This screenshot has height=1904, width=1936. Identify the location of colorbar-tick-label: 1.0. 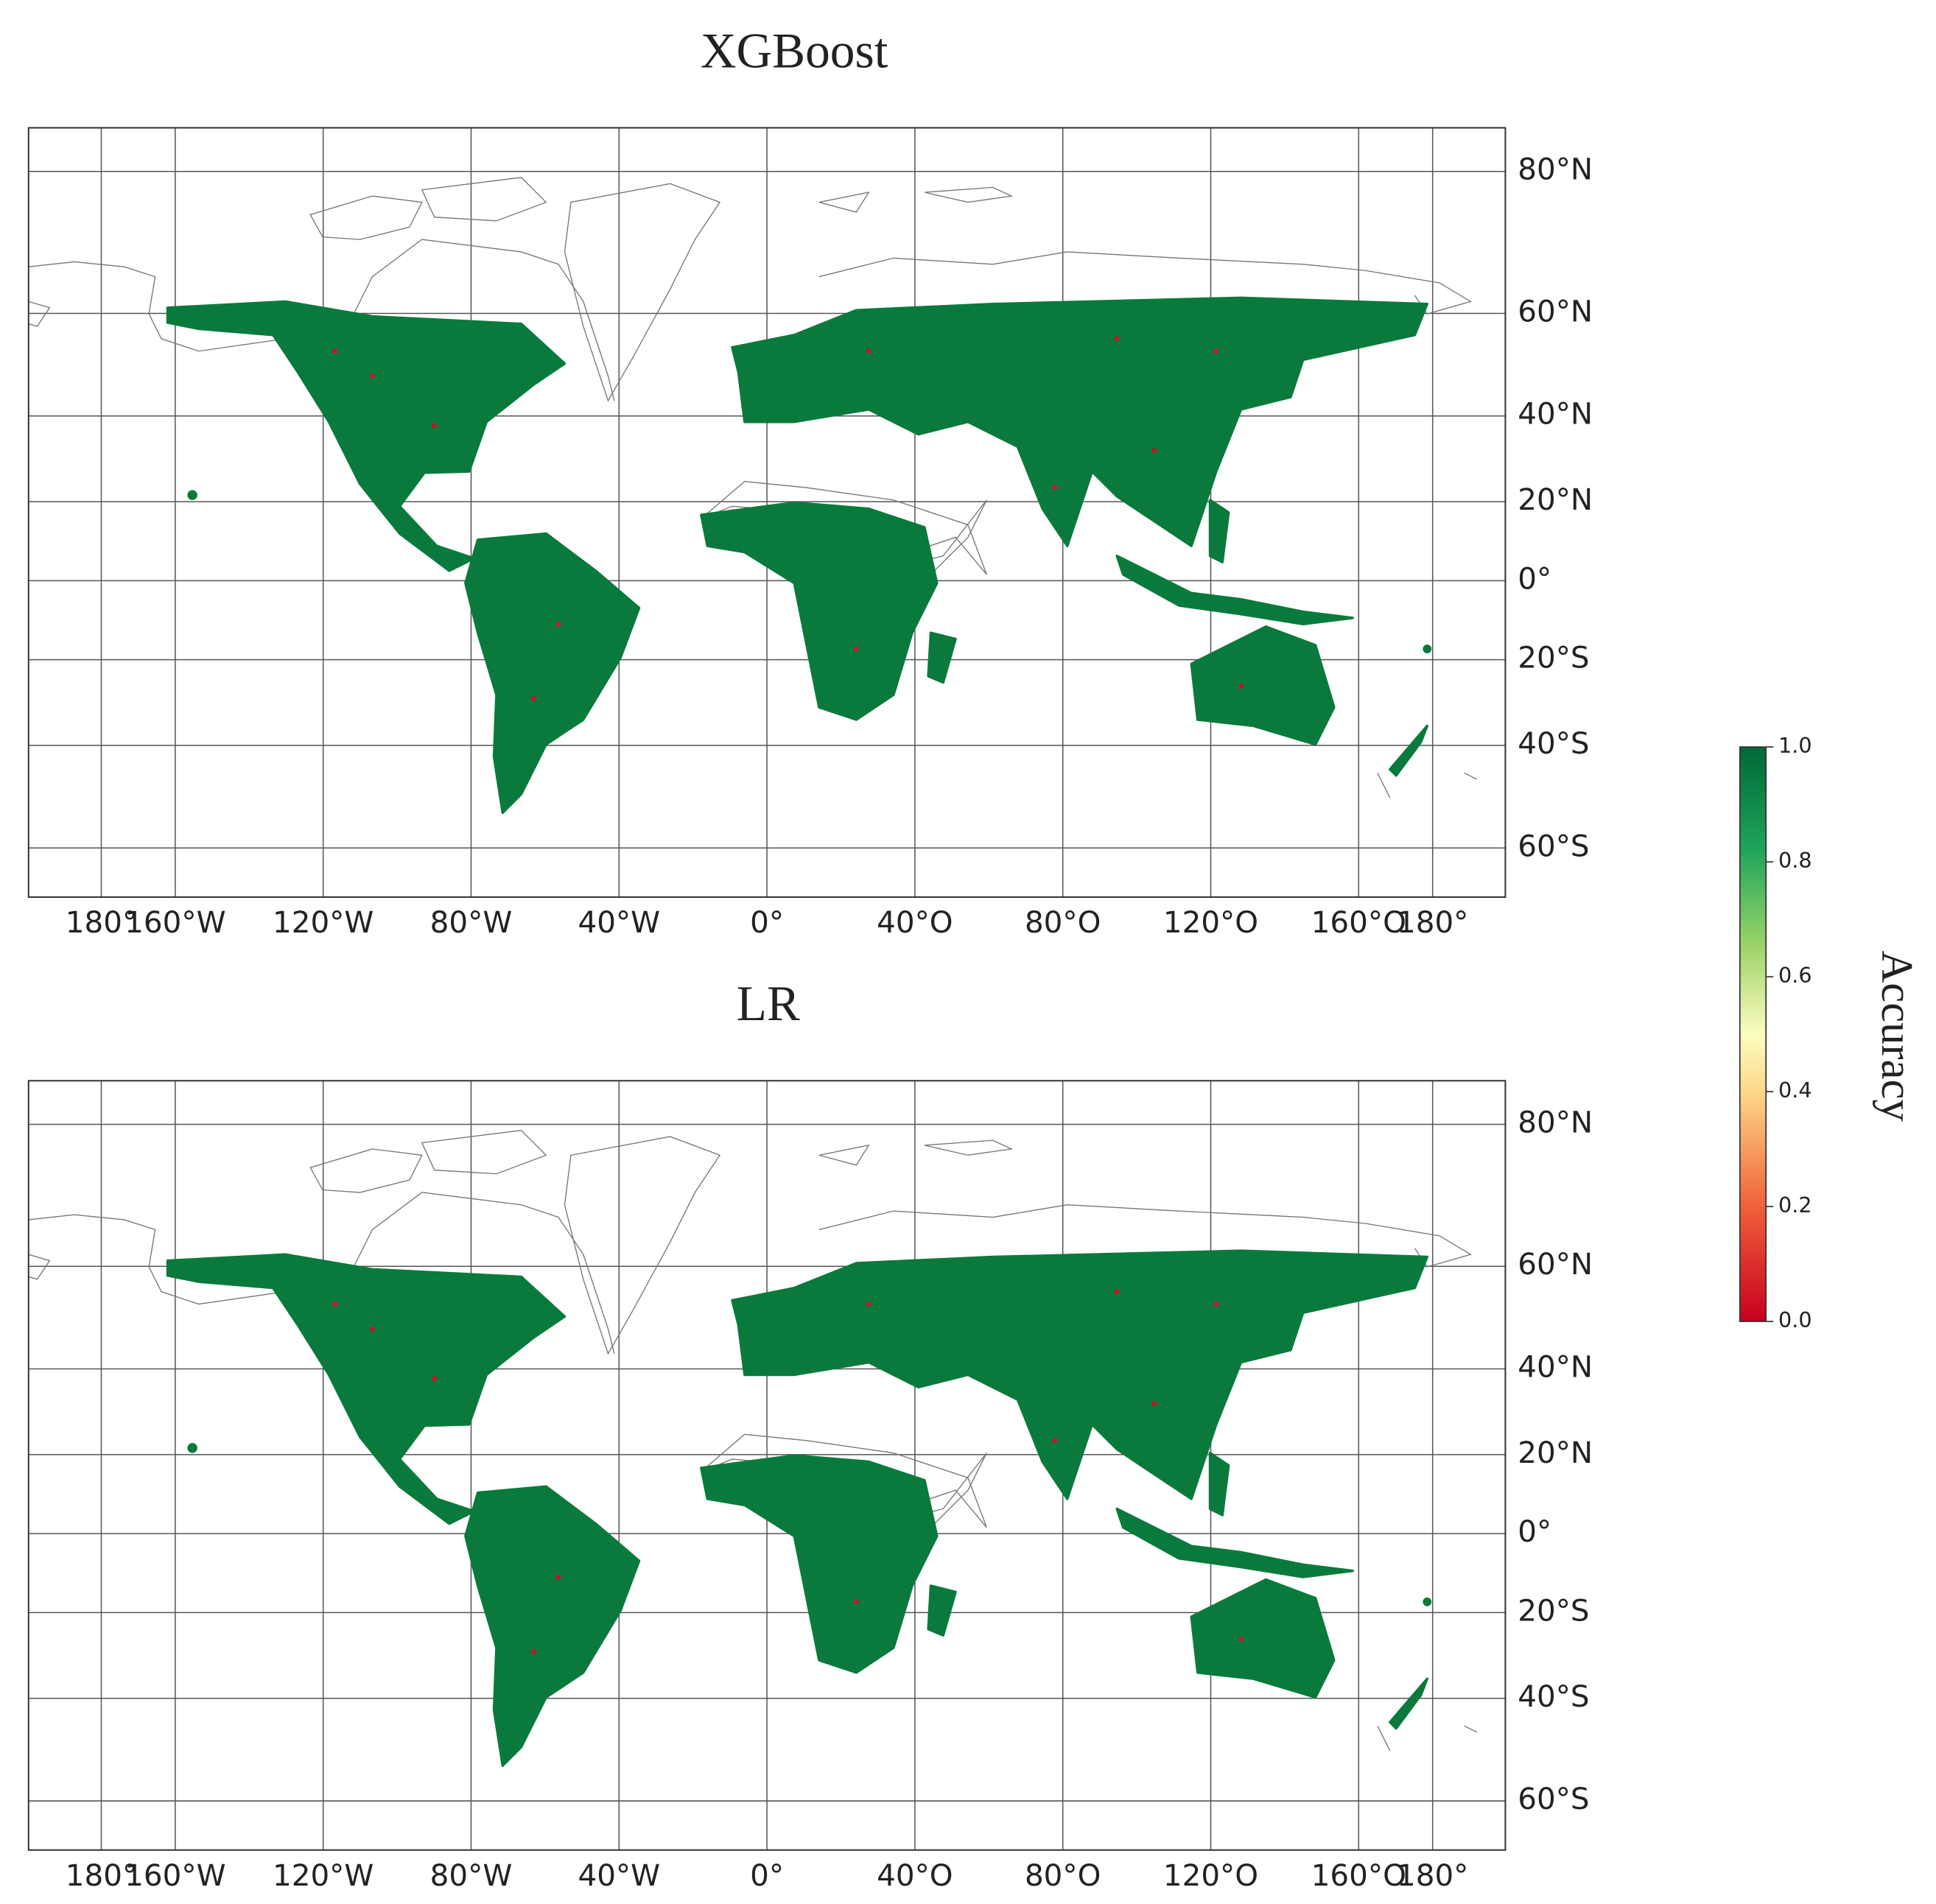
(1795, 745).